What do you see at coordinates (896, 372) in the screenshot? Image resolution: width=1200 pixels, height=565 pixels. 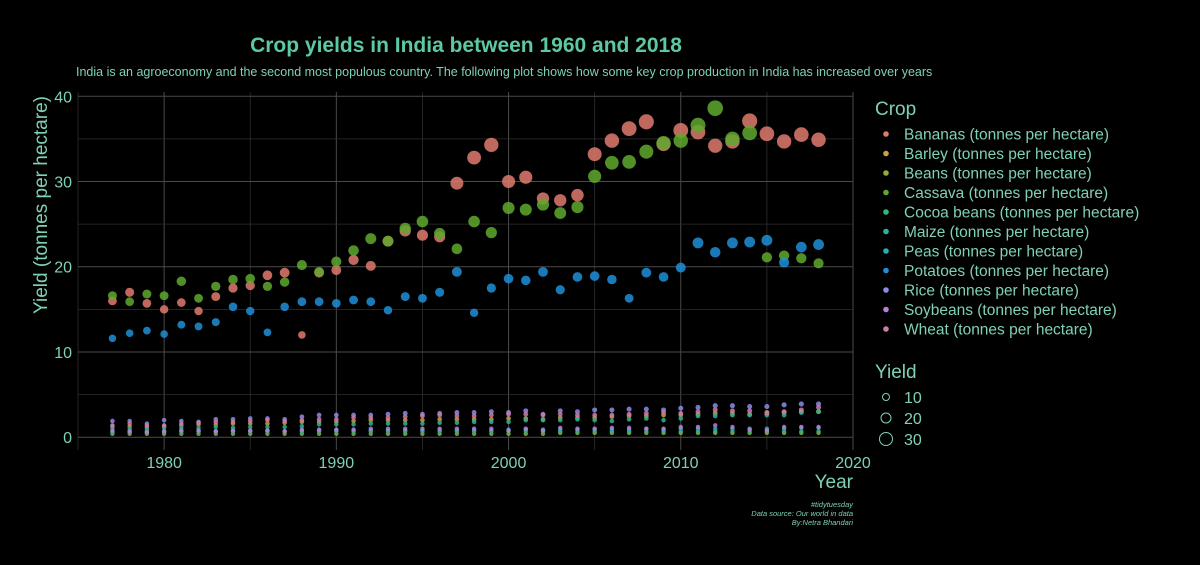 I see `legend-size-title: Yield` at bounding box center [896, 372].